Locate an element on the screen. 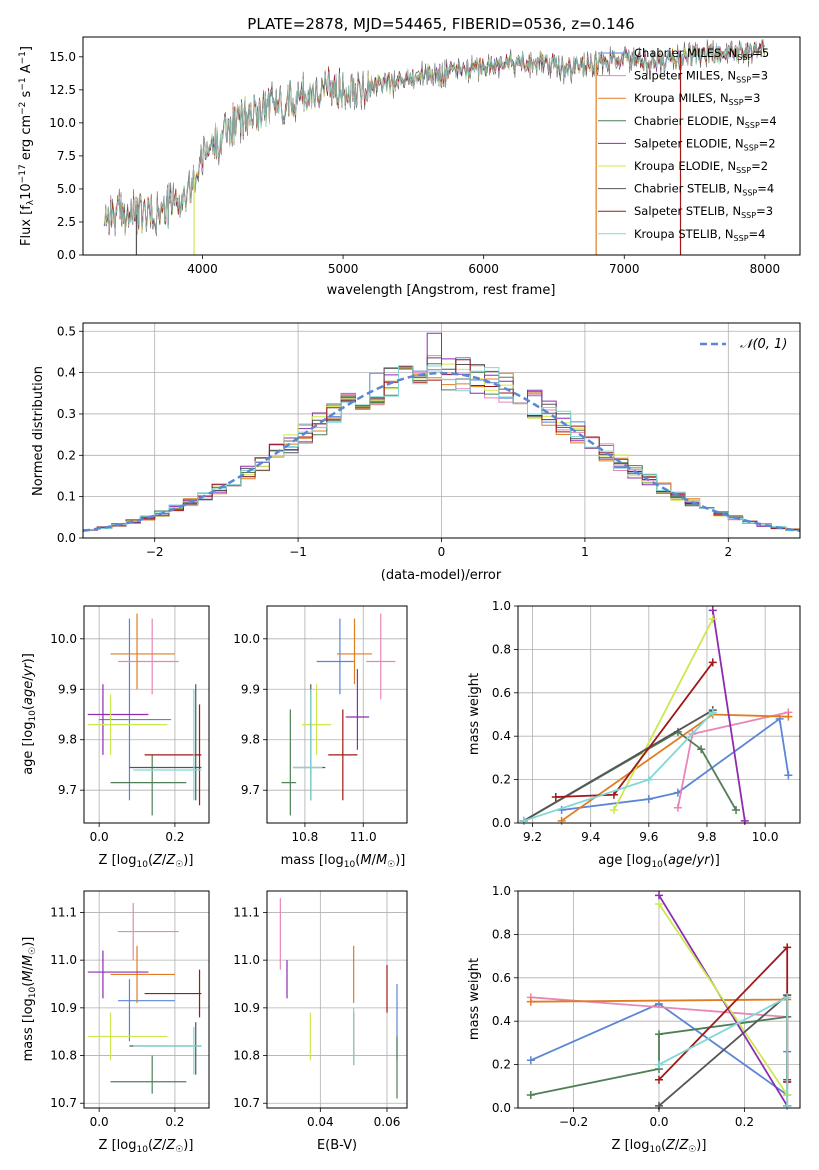 The width and height of the screenshot is (819, 1170). age-vs-mass-panel: 10.8 11.0 9.7 9.8 9.9 10.0 mass [log10(M/M☉)] is located at coordinates (320, 737).